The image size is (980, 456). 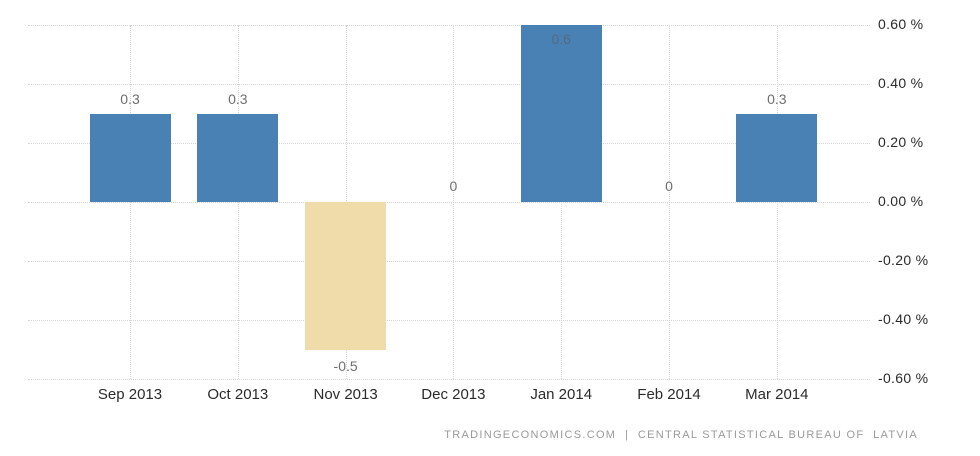 I want to click on bar-sep-2013, so click(x=130, y=157).